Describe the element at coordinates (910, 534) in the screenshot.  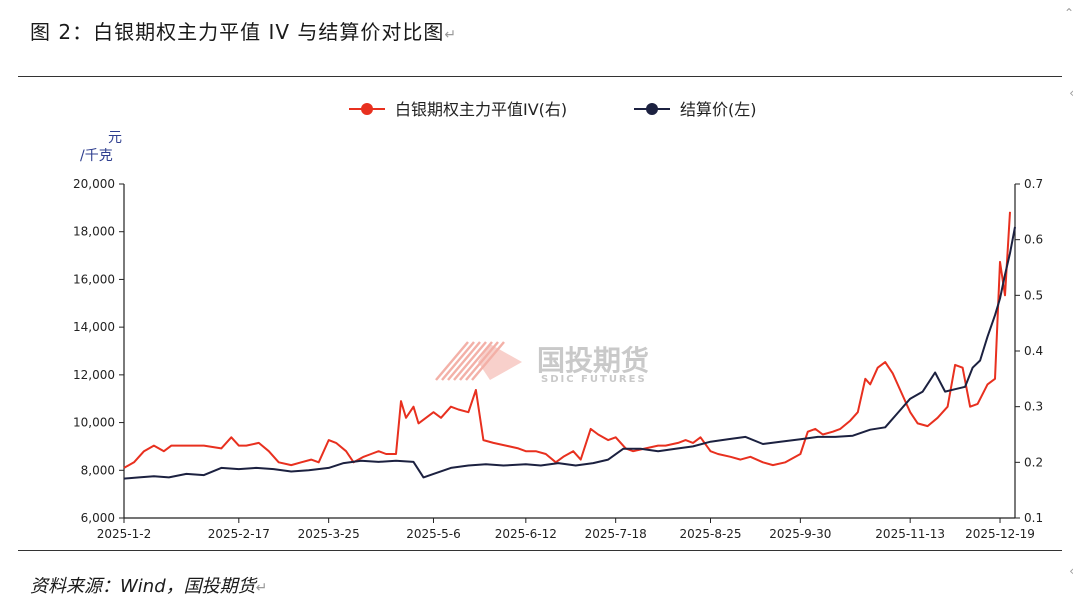
I see `x-tick-label: 2025-11-13` at that location.